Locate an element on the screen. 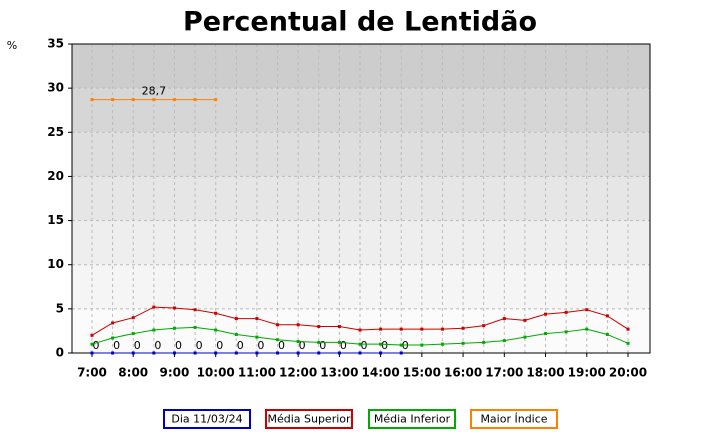 The height and width of the screenshot is (441, 721). chart-title: Percentual de Lentidão is located at coordinates (360, 22).